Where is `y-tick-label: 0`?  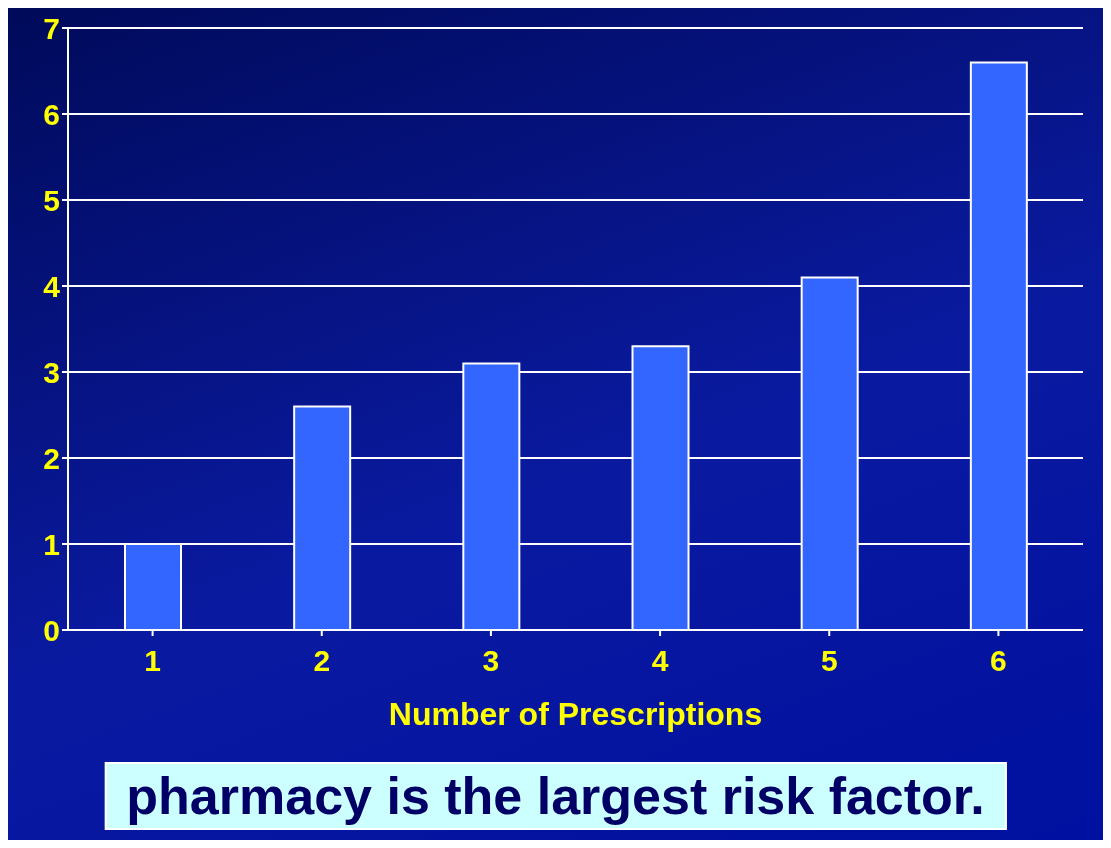 y-tick-label: 0 is located at coordinates (51, 630).